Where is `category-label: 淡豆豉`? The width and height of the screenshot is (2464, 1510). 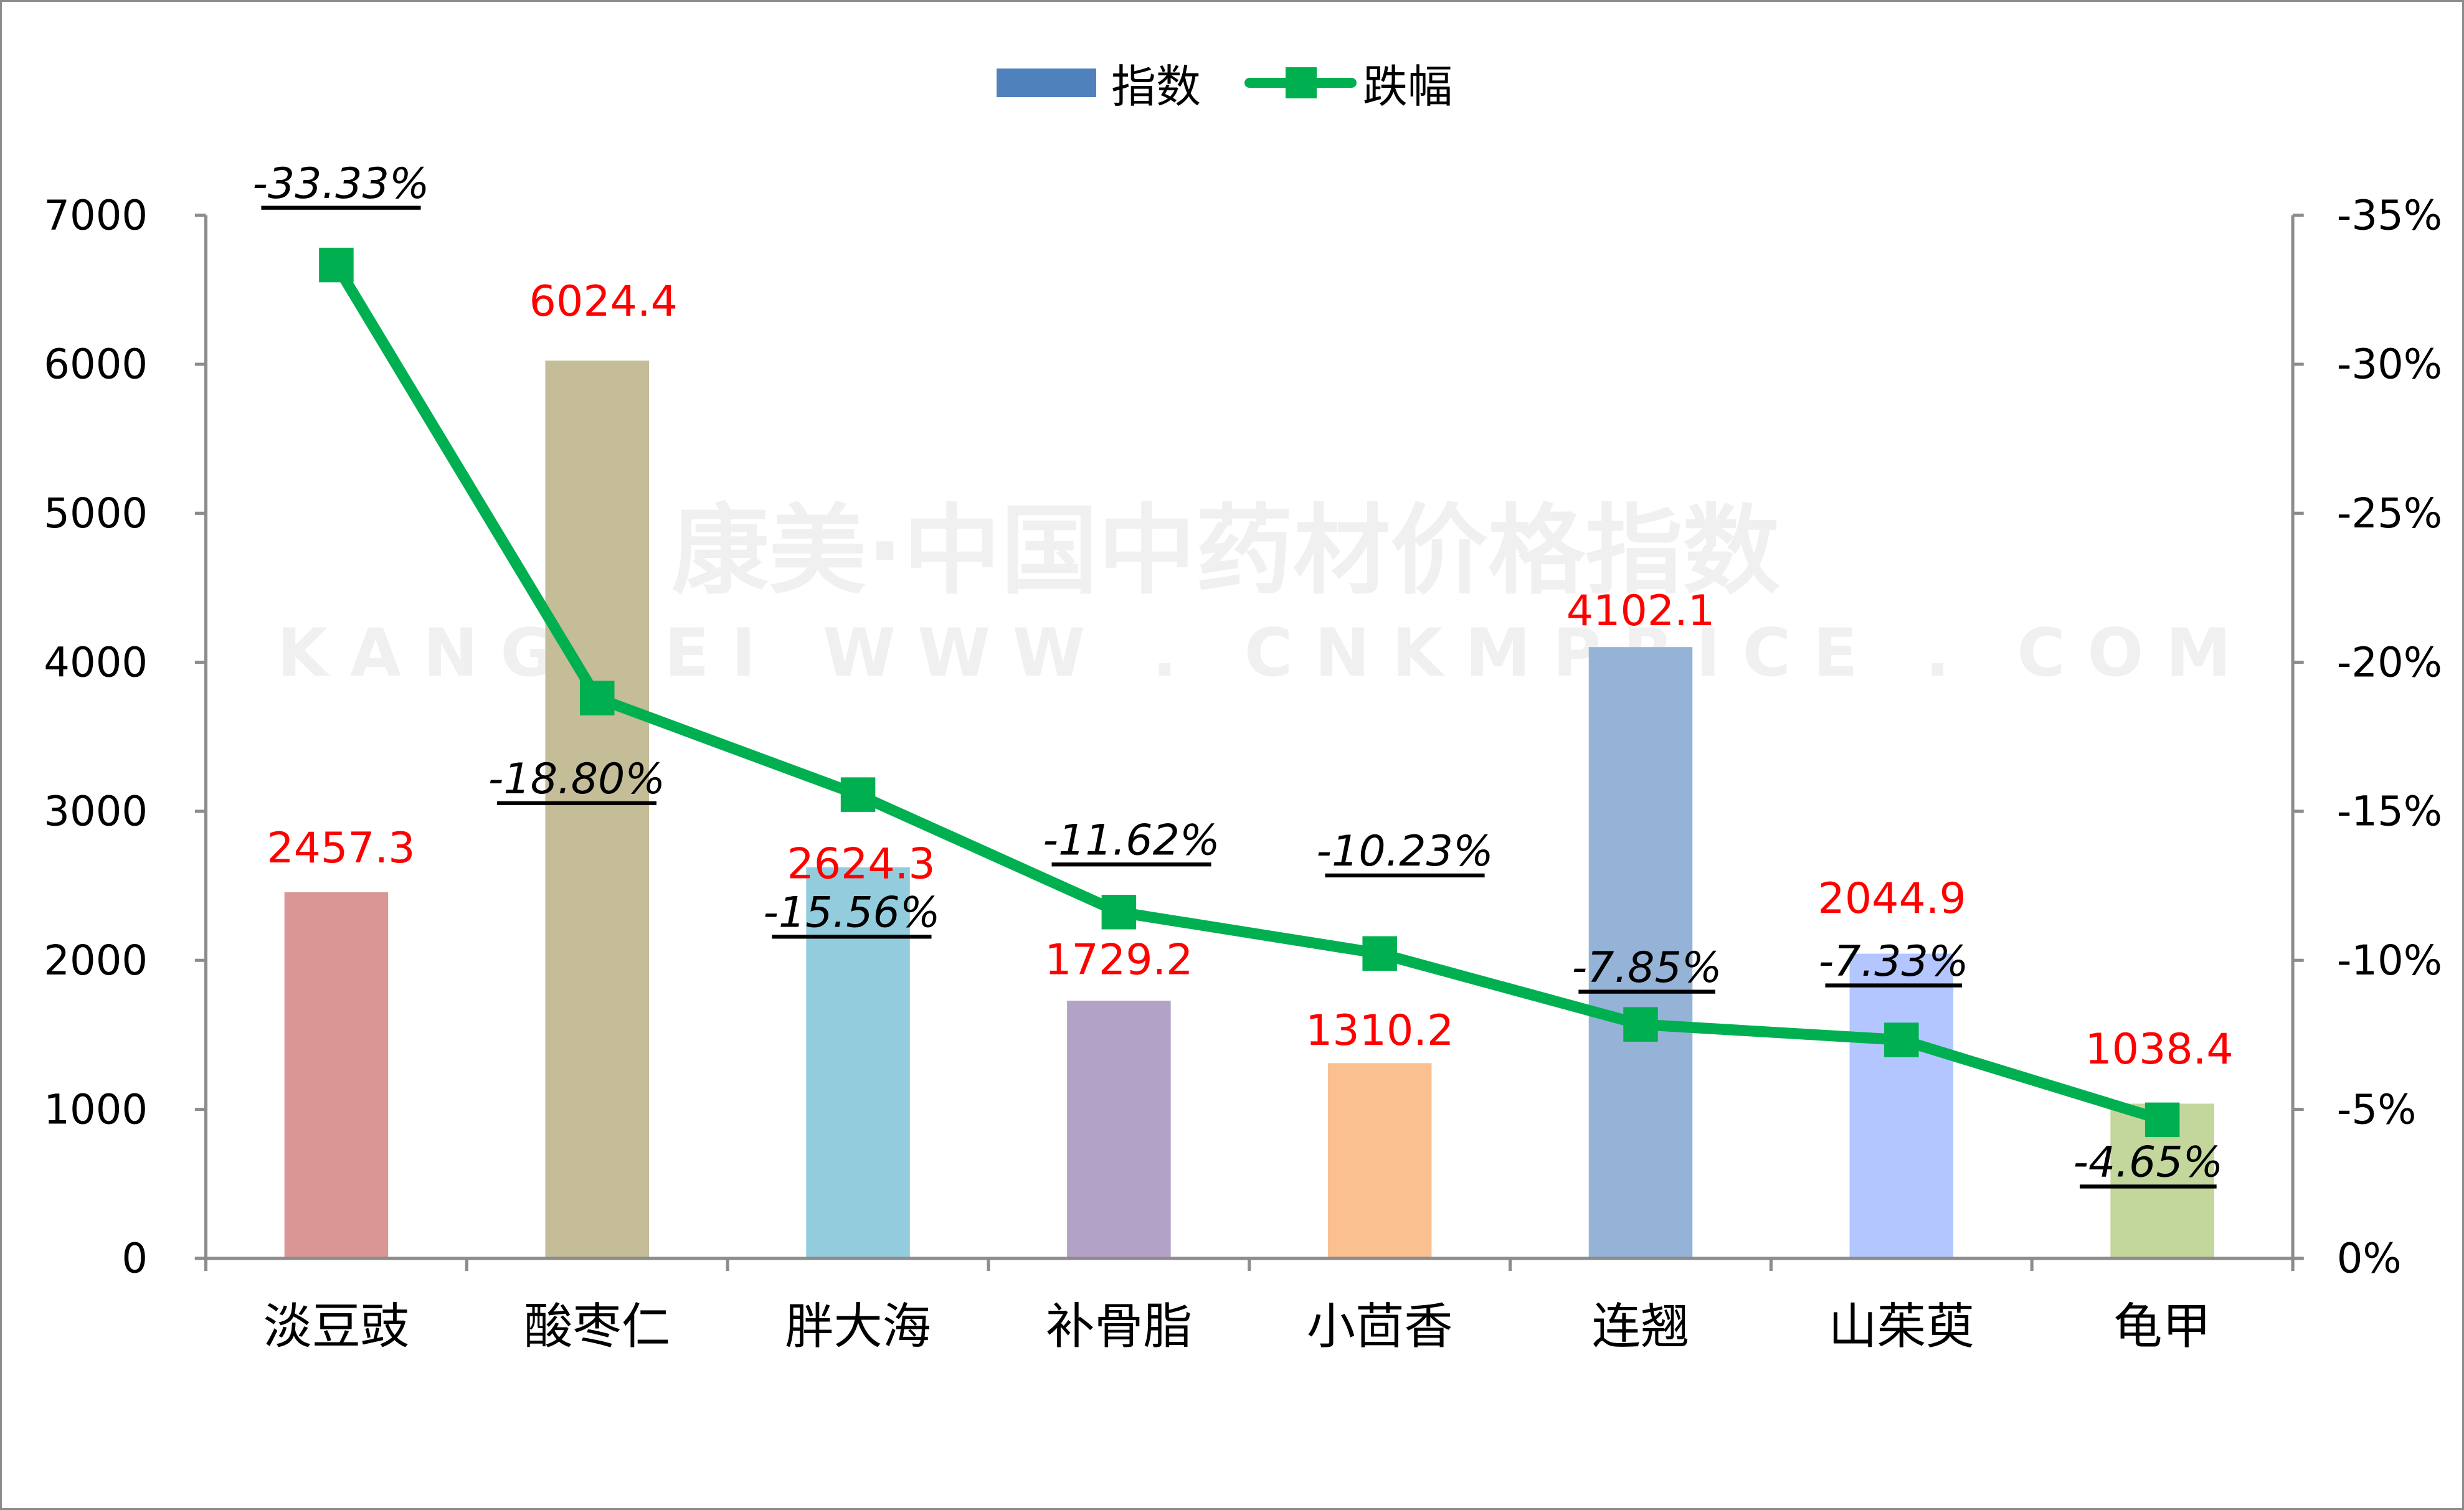 category-label: 淡豆豉 is located at coordinates (336, 1327).